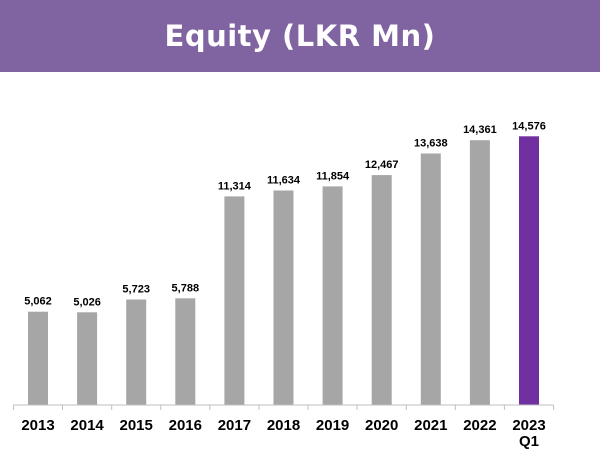 The width and height of the screenshot is (600, 459). Describe the element at coordinates (284, 181) in the screenshot. I see `data-label-2018: 11,634` at that location.